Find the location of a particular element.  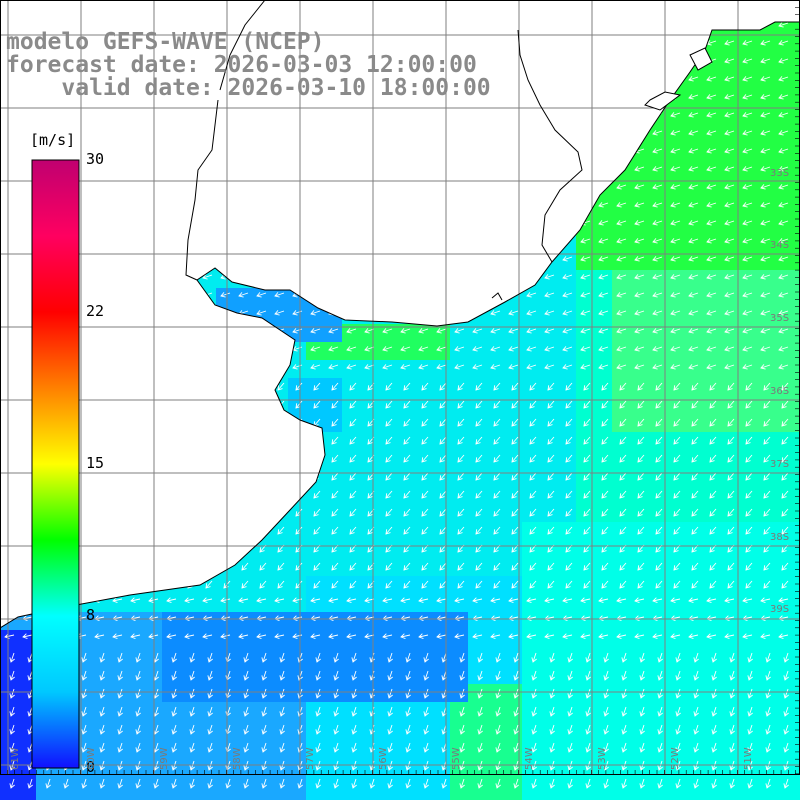

colorbar-tick-0: 0 is located at coordinates (91, 767).